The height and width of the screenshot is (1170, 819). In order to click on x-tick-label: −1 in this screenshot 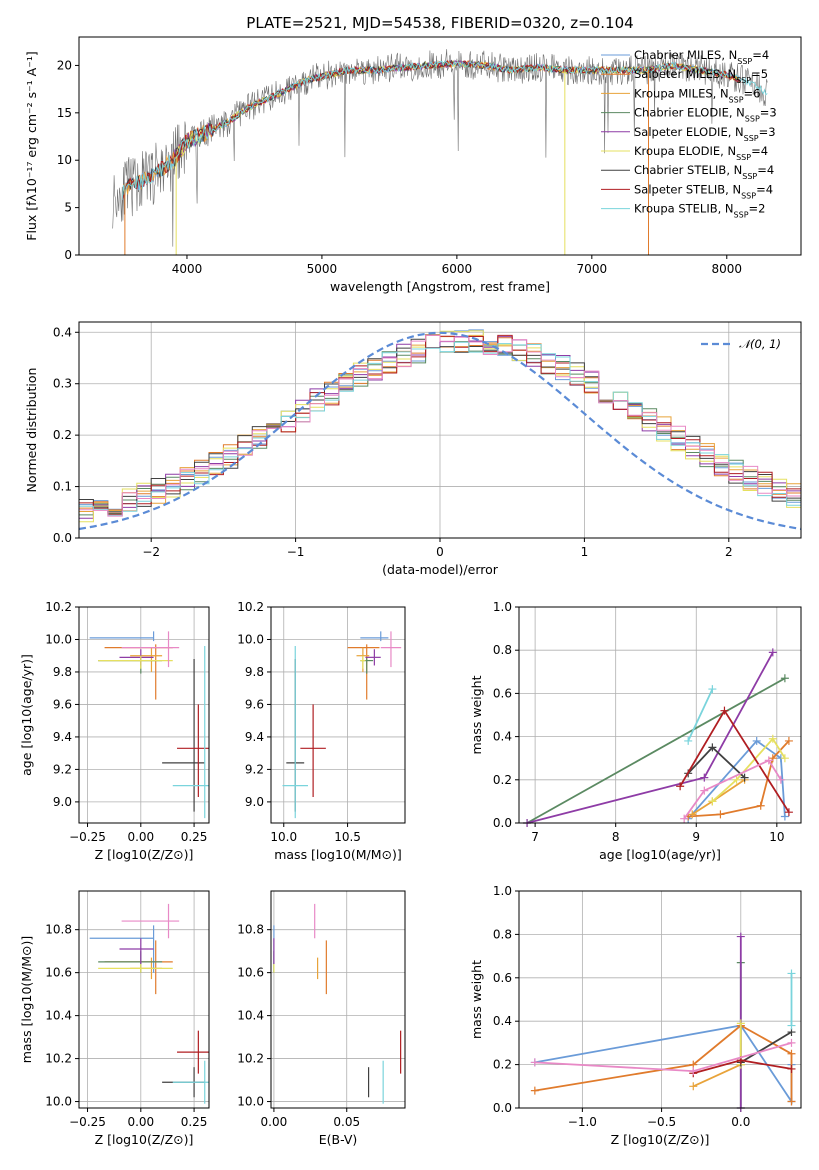, I will do `click(296, 552)`.